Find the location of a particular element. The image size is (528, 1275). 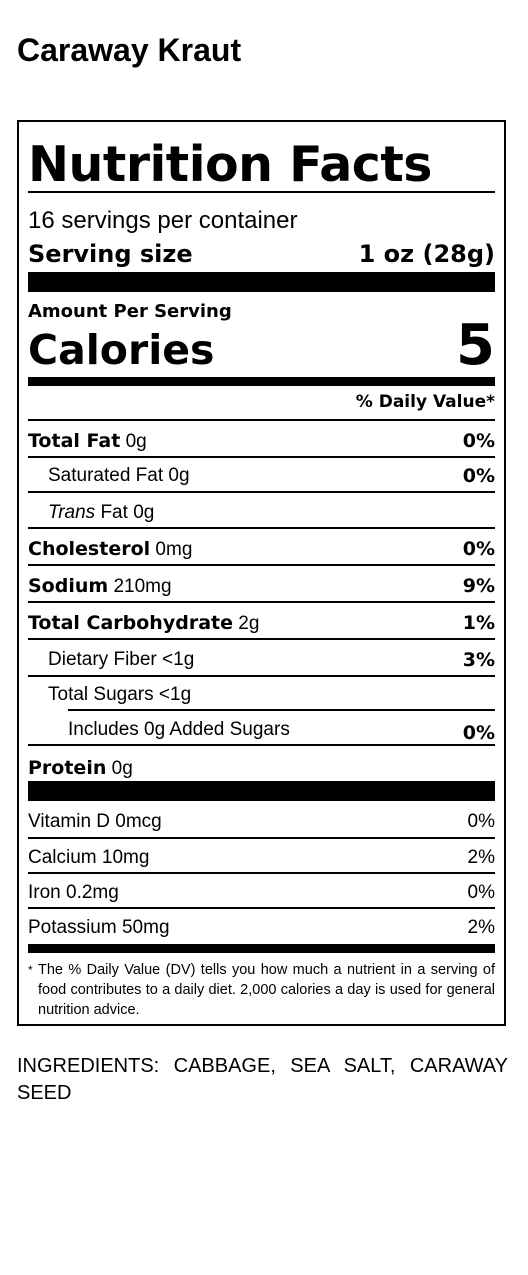

nutrient-row-total-sugars: Total Sugars <1g is located at coordinates (261, 694).